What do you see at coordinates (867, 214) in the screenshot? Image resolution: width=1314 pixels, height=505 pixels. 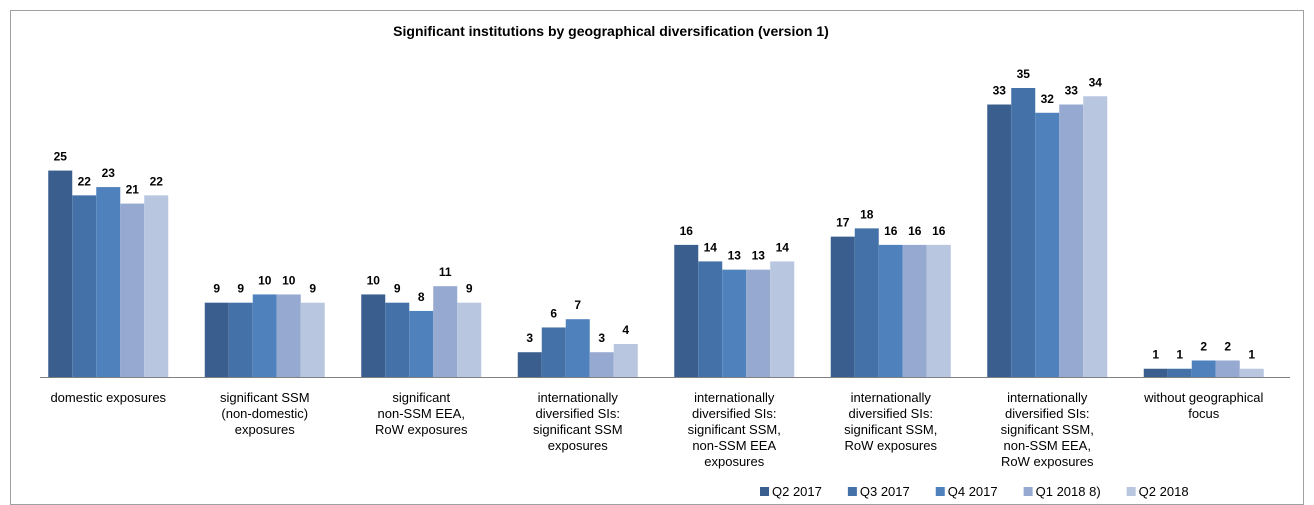 I see `data-label: 18` at bounding box center [867, 214].